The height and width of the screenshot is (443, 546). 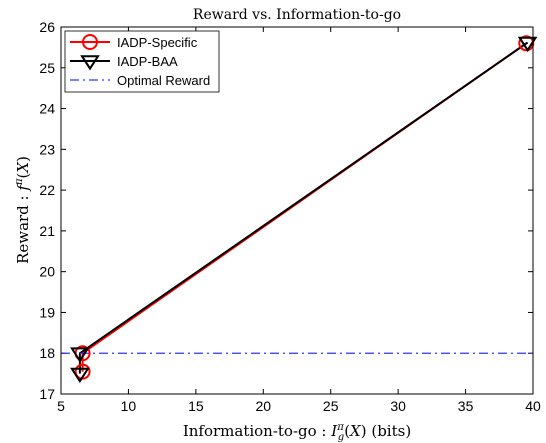 What do you see at coordinates (47, 109) in the screenshot?
I see `y-tick-label: 24` at bounding box center [47, 109].